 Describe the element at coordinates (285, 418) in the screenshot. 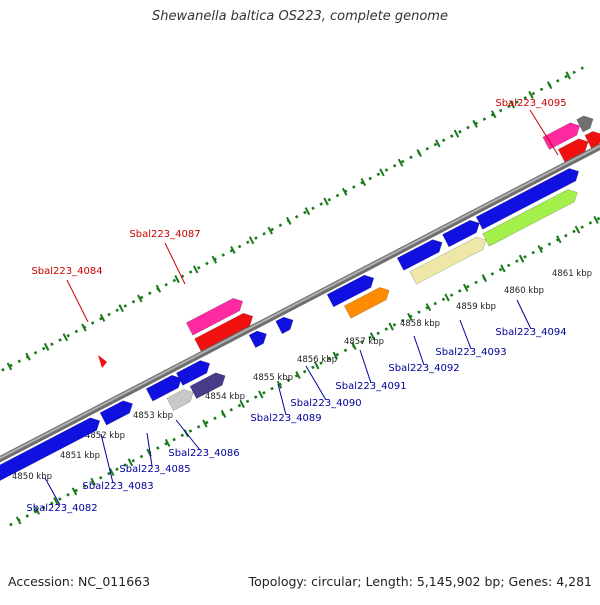

I see `gene-label: Sbal223_4089` at that location.